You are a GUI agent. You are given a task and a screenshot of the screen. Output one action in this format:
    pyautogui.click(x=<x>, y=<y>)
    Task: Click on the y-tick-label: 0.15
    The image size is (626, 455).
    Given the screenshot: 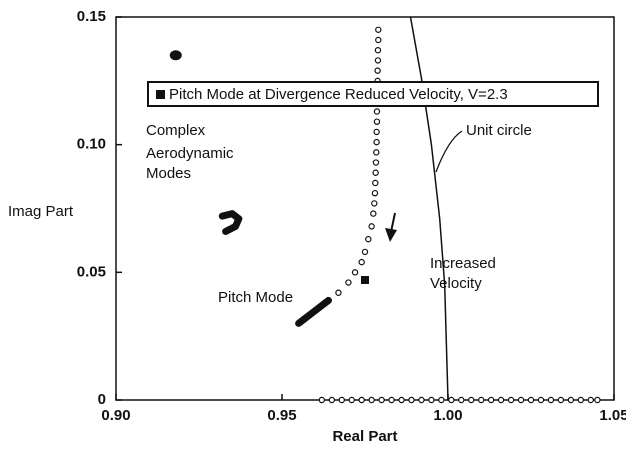 What is the action you would take?
    pyautogui.click(x=91, y=16)
    